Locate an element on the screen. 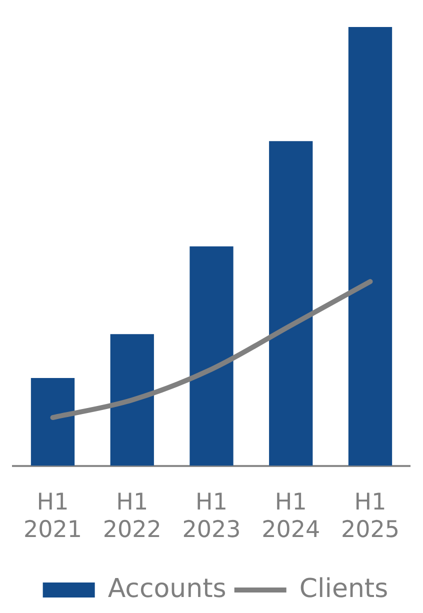 Image resolution: width=423 pixels, height=613 pixels. x-tick-label: H1 2024 is located at coordinates (291, 517).